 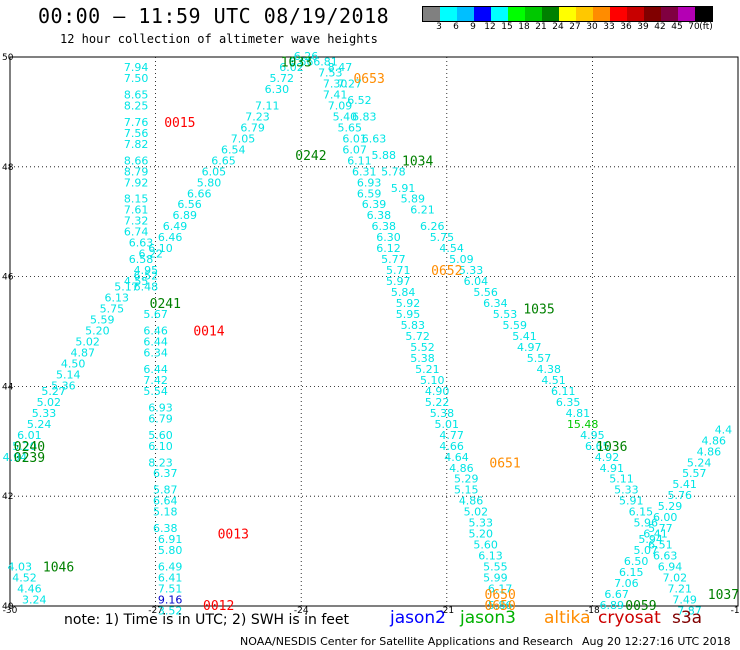 I want to click on wave-height-point: 7.21, so click(x=680, y=589).